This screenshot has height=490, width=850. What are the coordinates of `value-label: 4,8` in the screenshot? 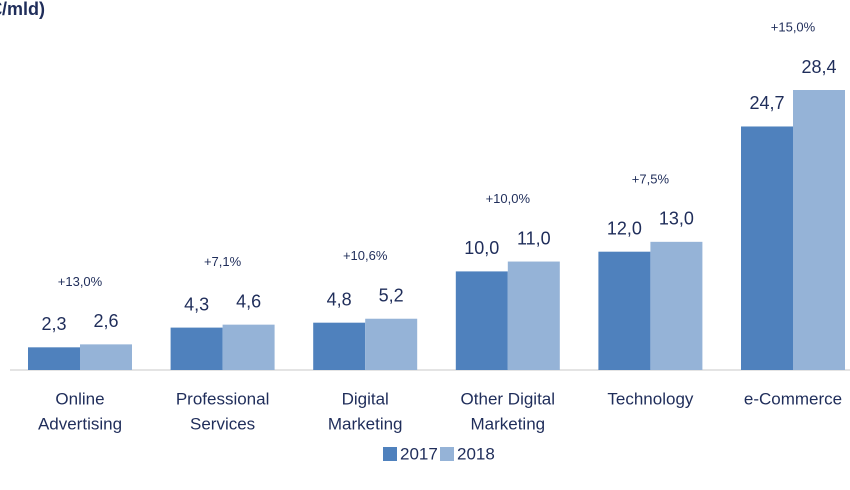 It's located at (339, 299).